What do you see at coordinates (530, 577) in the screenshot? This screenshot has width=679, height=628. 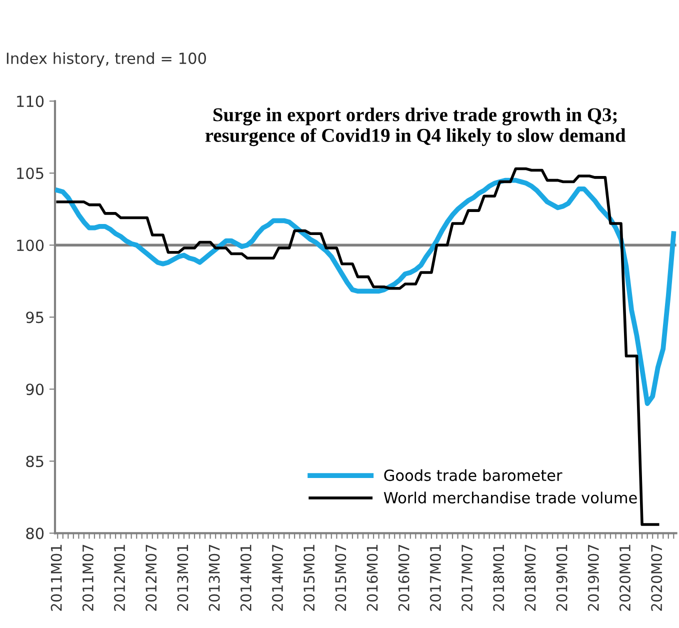 I see `x-tick-label: 2018M07` at bounding box center [530, 577].